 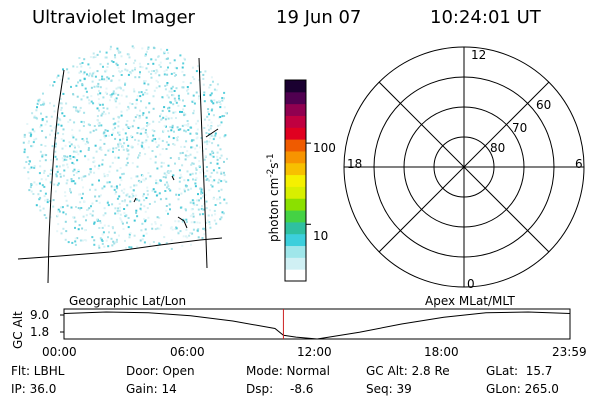 What do you see at coordinates (34, 389) in the screenshot?
I see `status-ip: IP: 36.0` at bounding box center [34, 389].